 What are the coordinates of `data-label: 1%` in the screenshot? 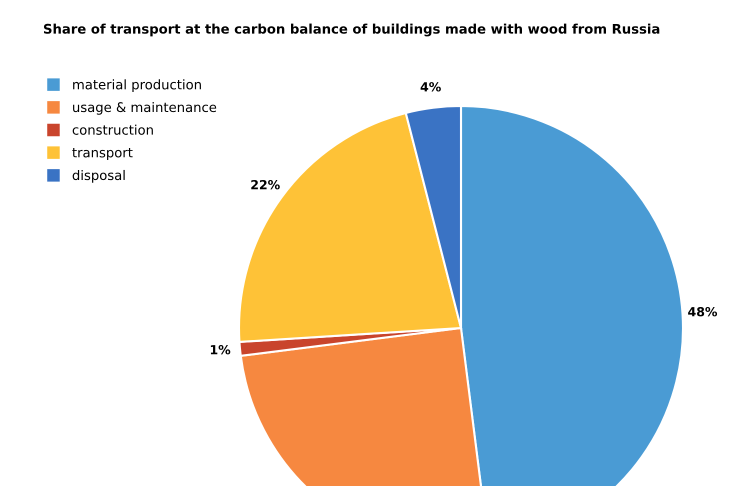 It's located at (220, 349).